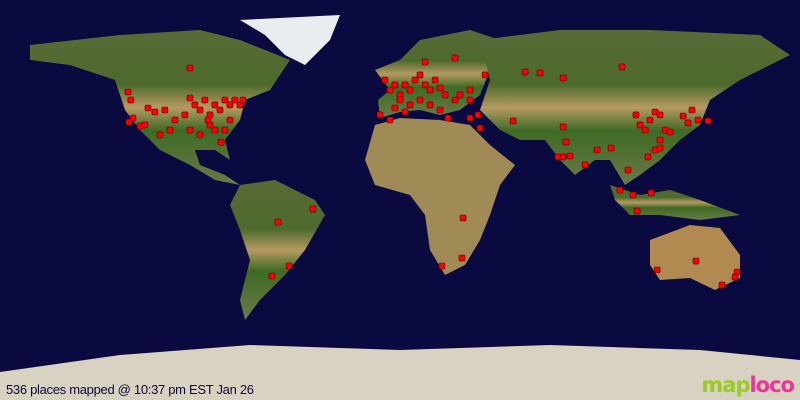 Image resolution: width=800 pixels, height=400 pixels. Describe the element at coordinates (437, 74) in the screenshot. I see `europe` at that location.